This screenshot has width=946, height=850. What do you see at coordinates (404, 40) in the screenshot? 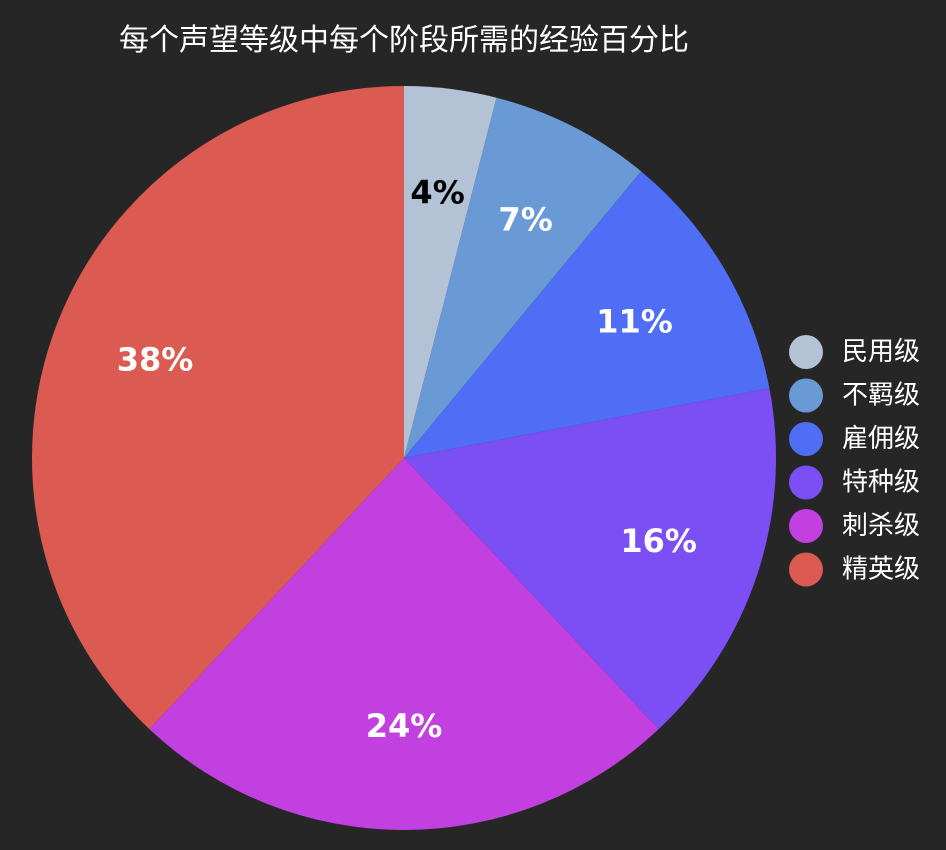
I see `chart-title: 每个声望等级中每个阶段所需的经验百分比` at bounding box center [404, 40].